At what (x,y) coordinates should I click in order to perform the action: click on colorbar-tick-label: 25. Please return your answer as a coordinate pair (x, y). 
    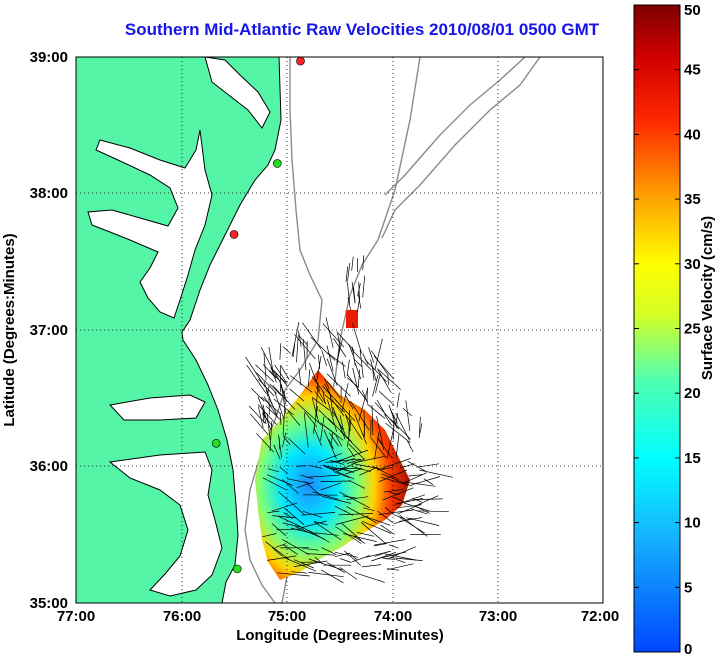
    Looking at the image, I should click on (692, 329).